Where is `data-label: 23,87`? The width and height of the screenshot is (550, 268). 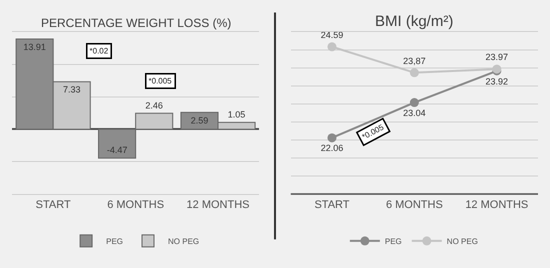 data-label: 23,87 is located at coordinates (414, 61).